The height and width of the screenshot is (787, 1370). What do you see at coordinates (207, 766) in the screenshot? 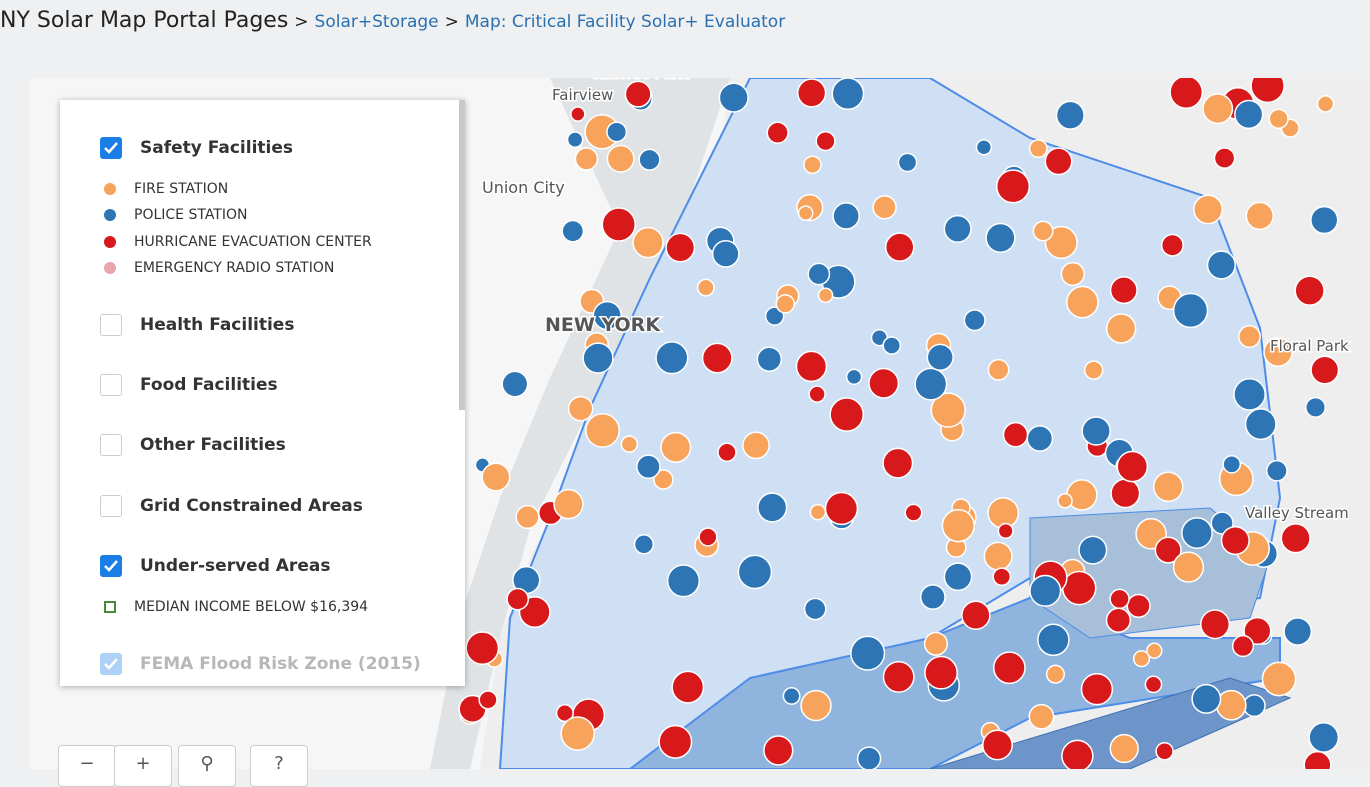
I see `map-control: ⚲` at bounding box center [207, 766].